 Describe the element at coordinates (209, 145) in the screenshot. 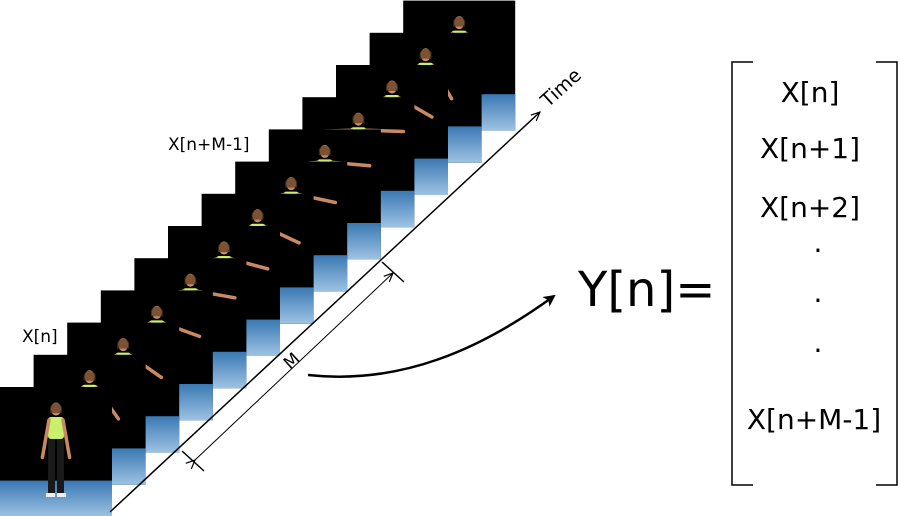

I see `frame-label-last: X[n+M-1]` at that location.